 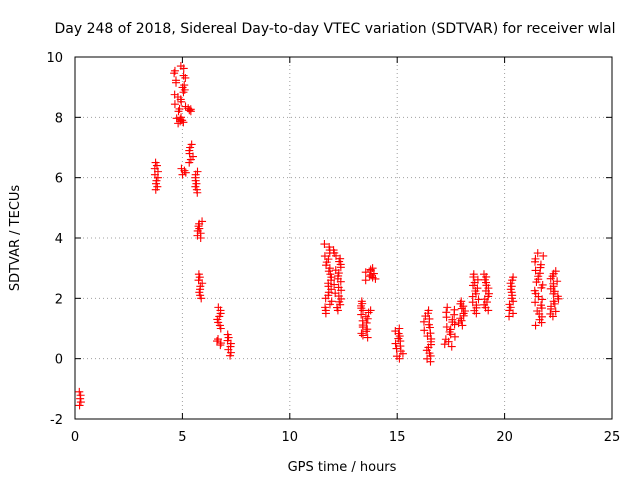 I want to click on y-tick-label: 10, so click(x=54, y=58).